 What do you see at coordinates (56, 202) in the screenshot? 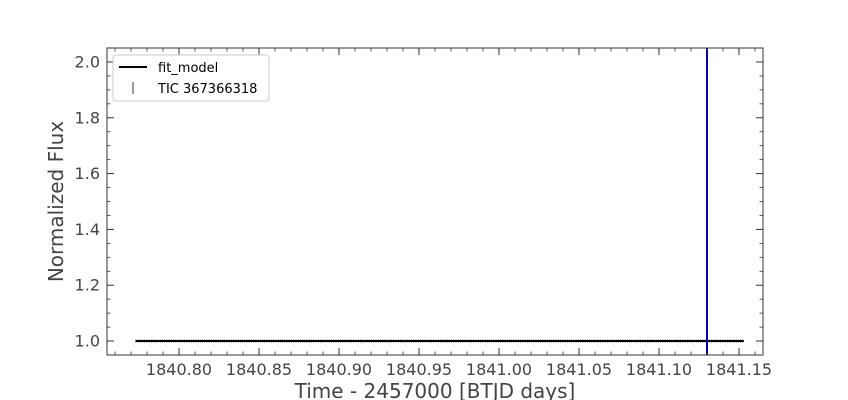
I see `y-axis-label: Normalized Flux` at bounding box center [56, 202].